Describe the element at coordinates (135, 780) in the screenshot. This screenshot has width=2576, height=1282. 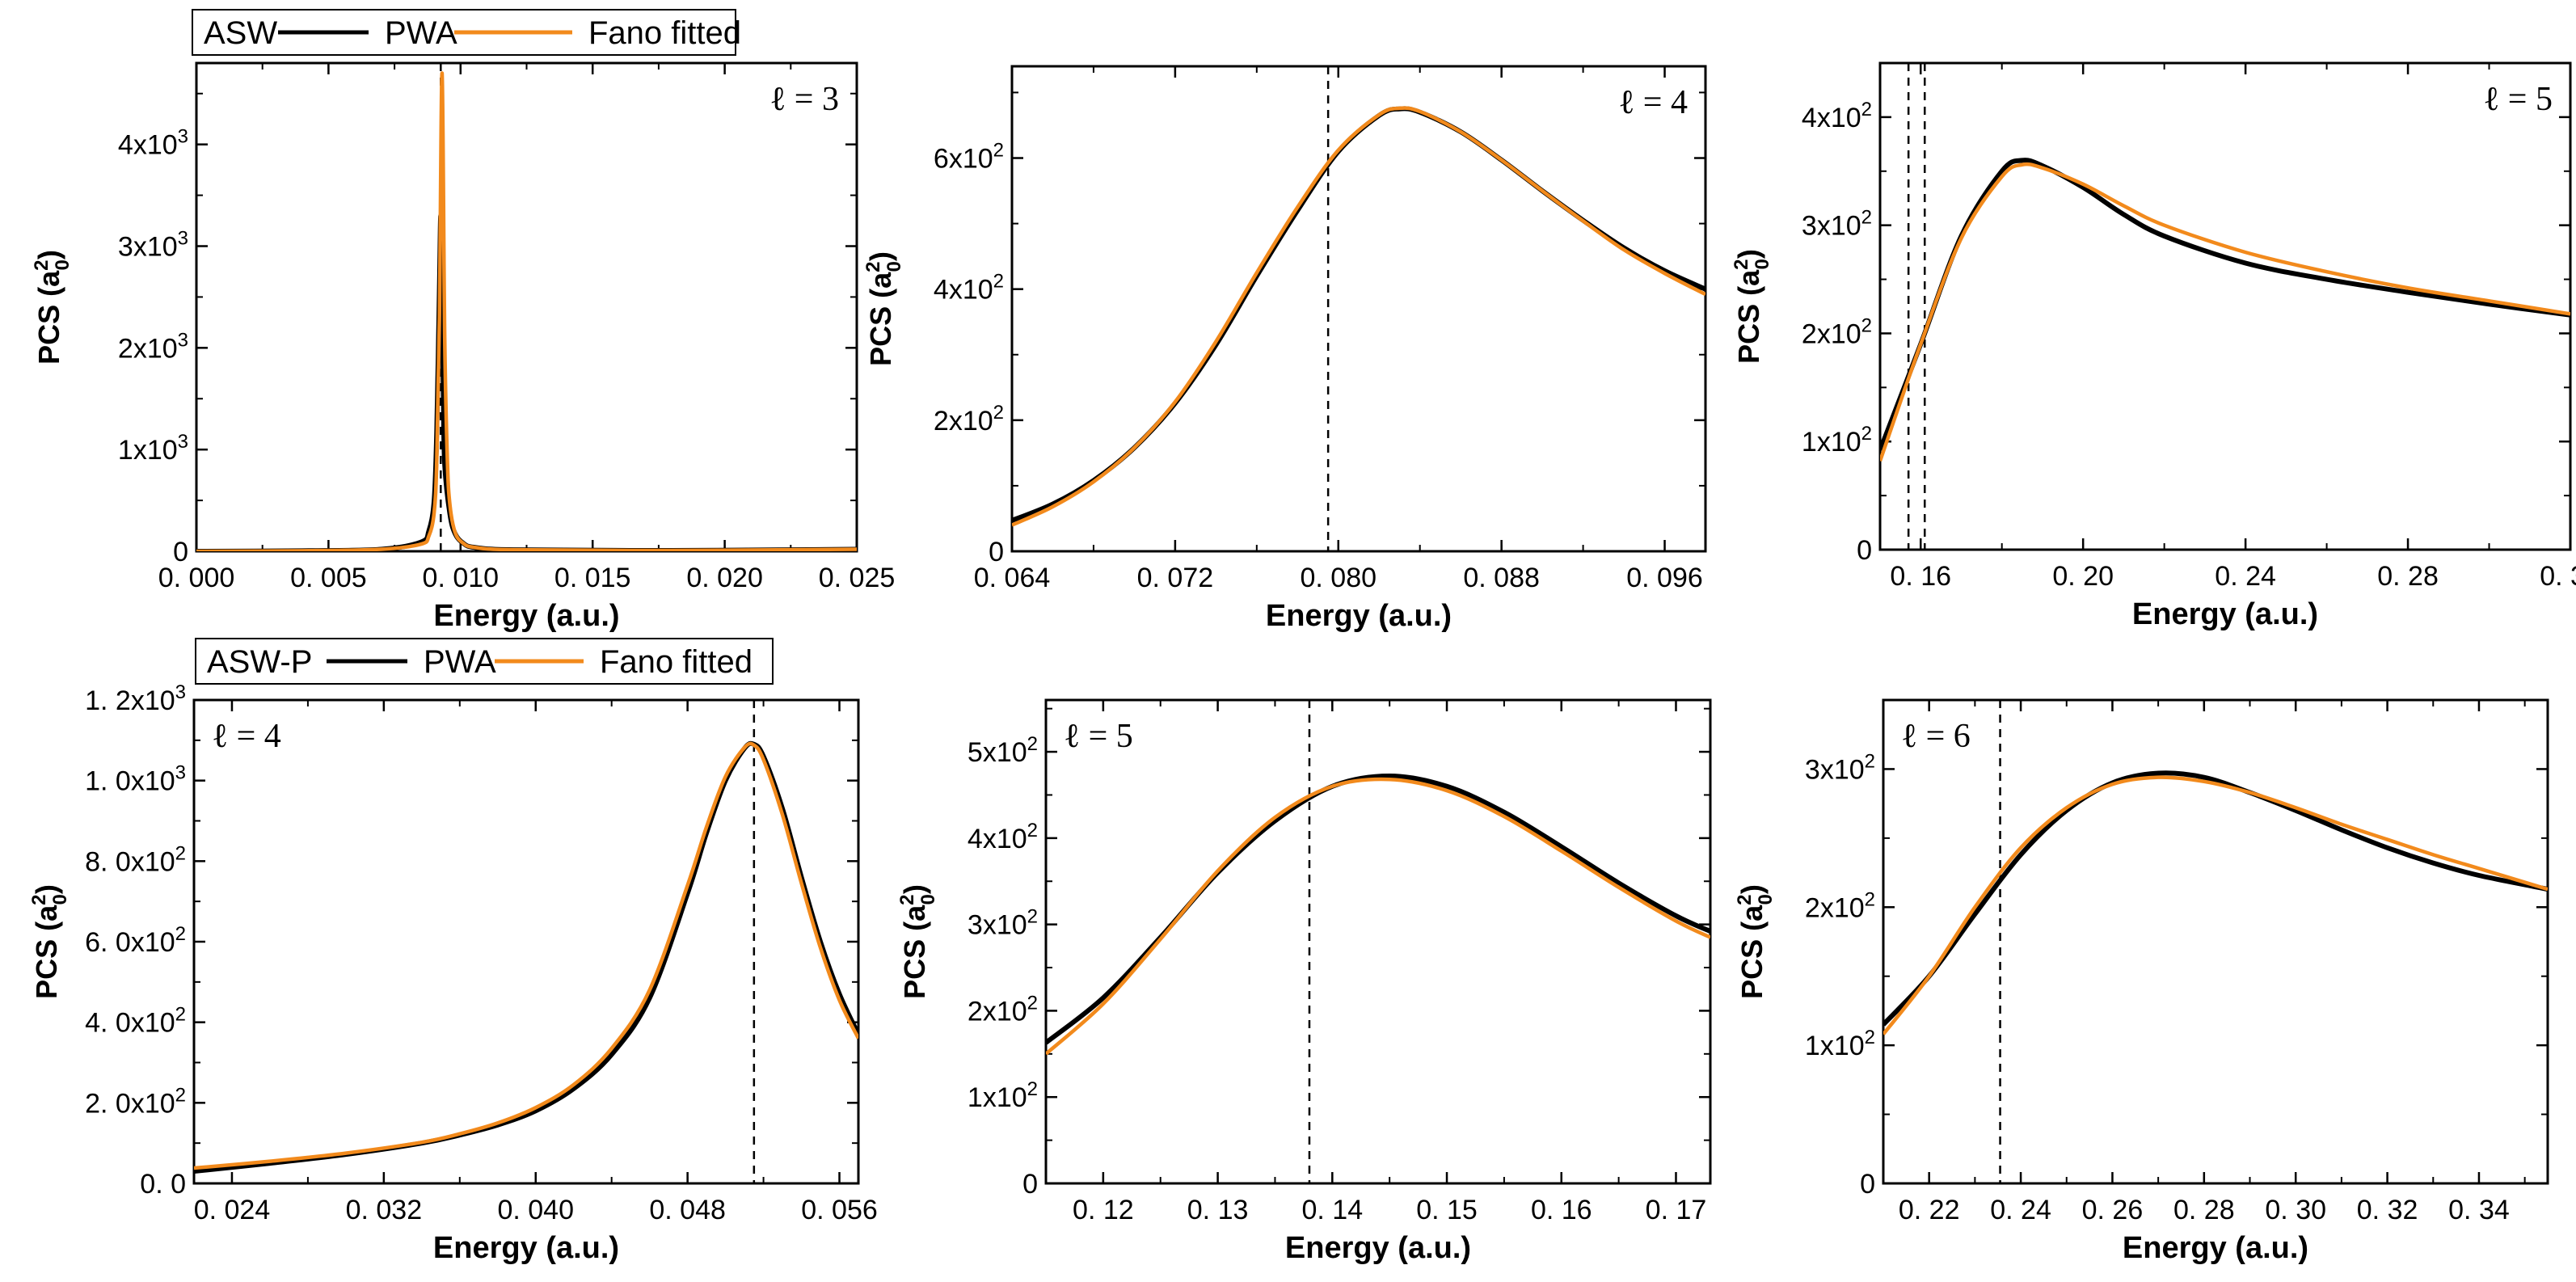
I see `y-tick-label: 1. 0x103` at that location.